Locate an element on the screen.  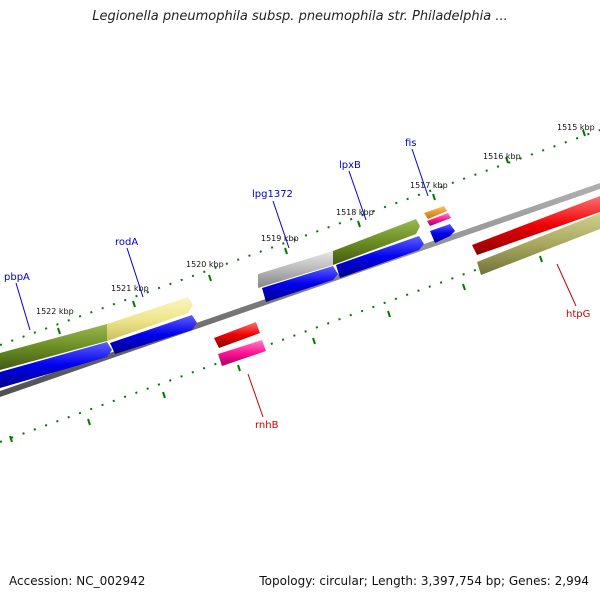
tick-label: 1519 kbp is located at coordinates (280, 238).